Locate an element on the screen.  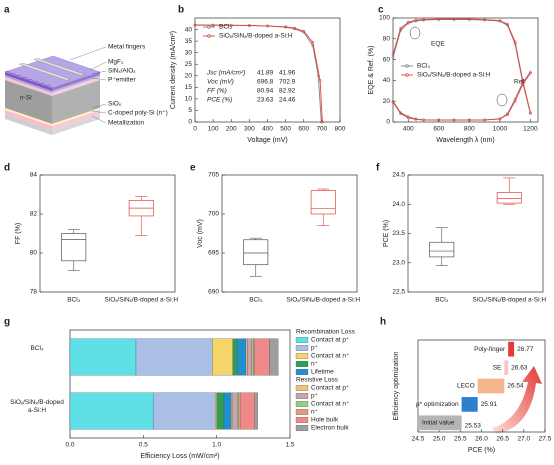
stat-value: 80.94 is located at coordinates (265, 91).